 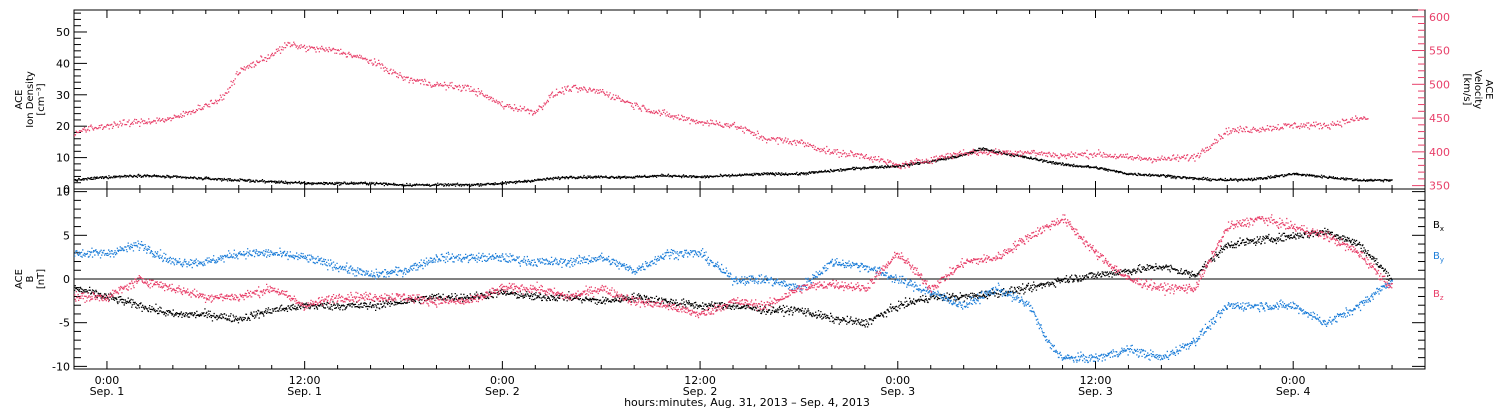 I want to click on legend-by-subscript: y, so click(x=1442, y=260).